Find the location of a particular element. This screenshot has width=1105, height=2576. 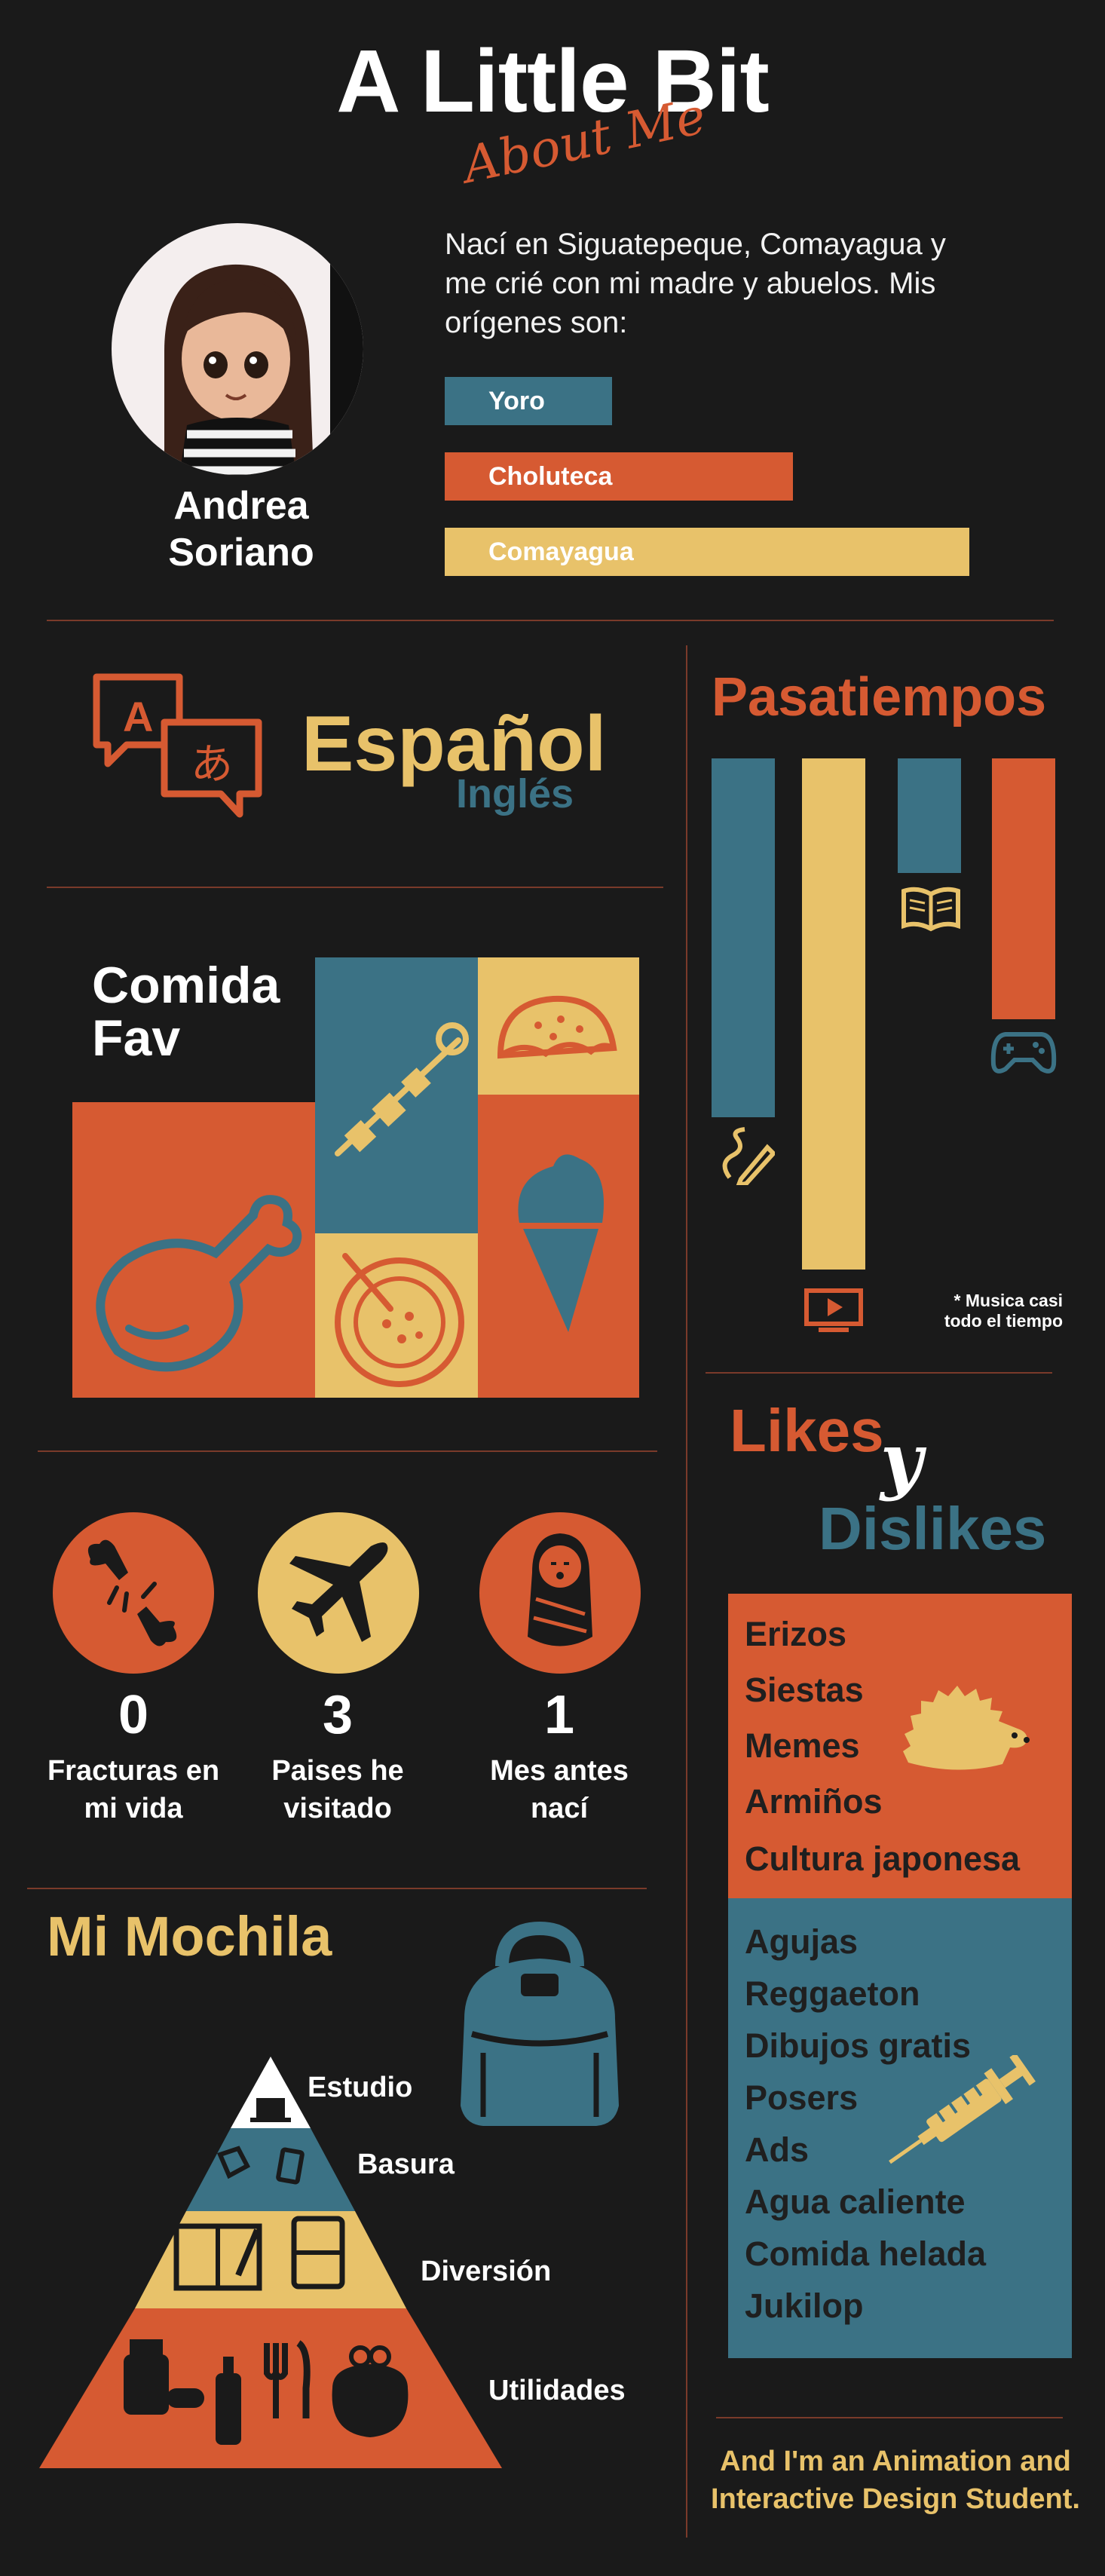

pyramid-label-utilities: Utilidades is located at coordinates (557, 2390).